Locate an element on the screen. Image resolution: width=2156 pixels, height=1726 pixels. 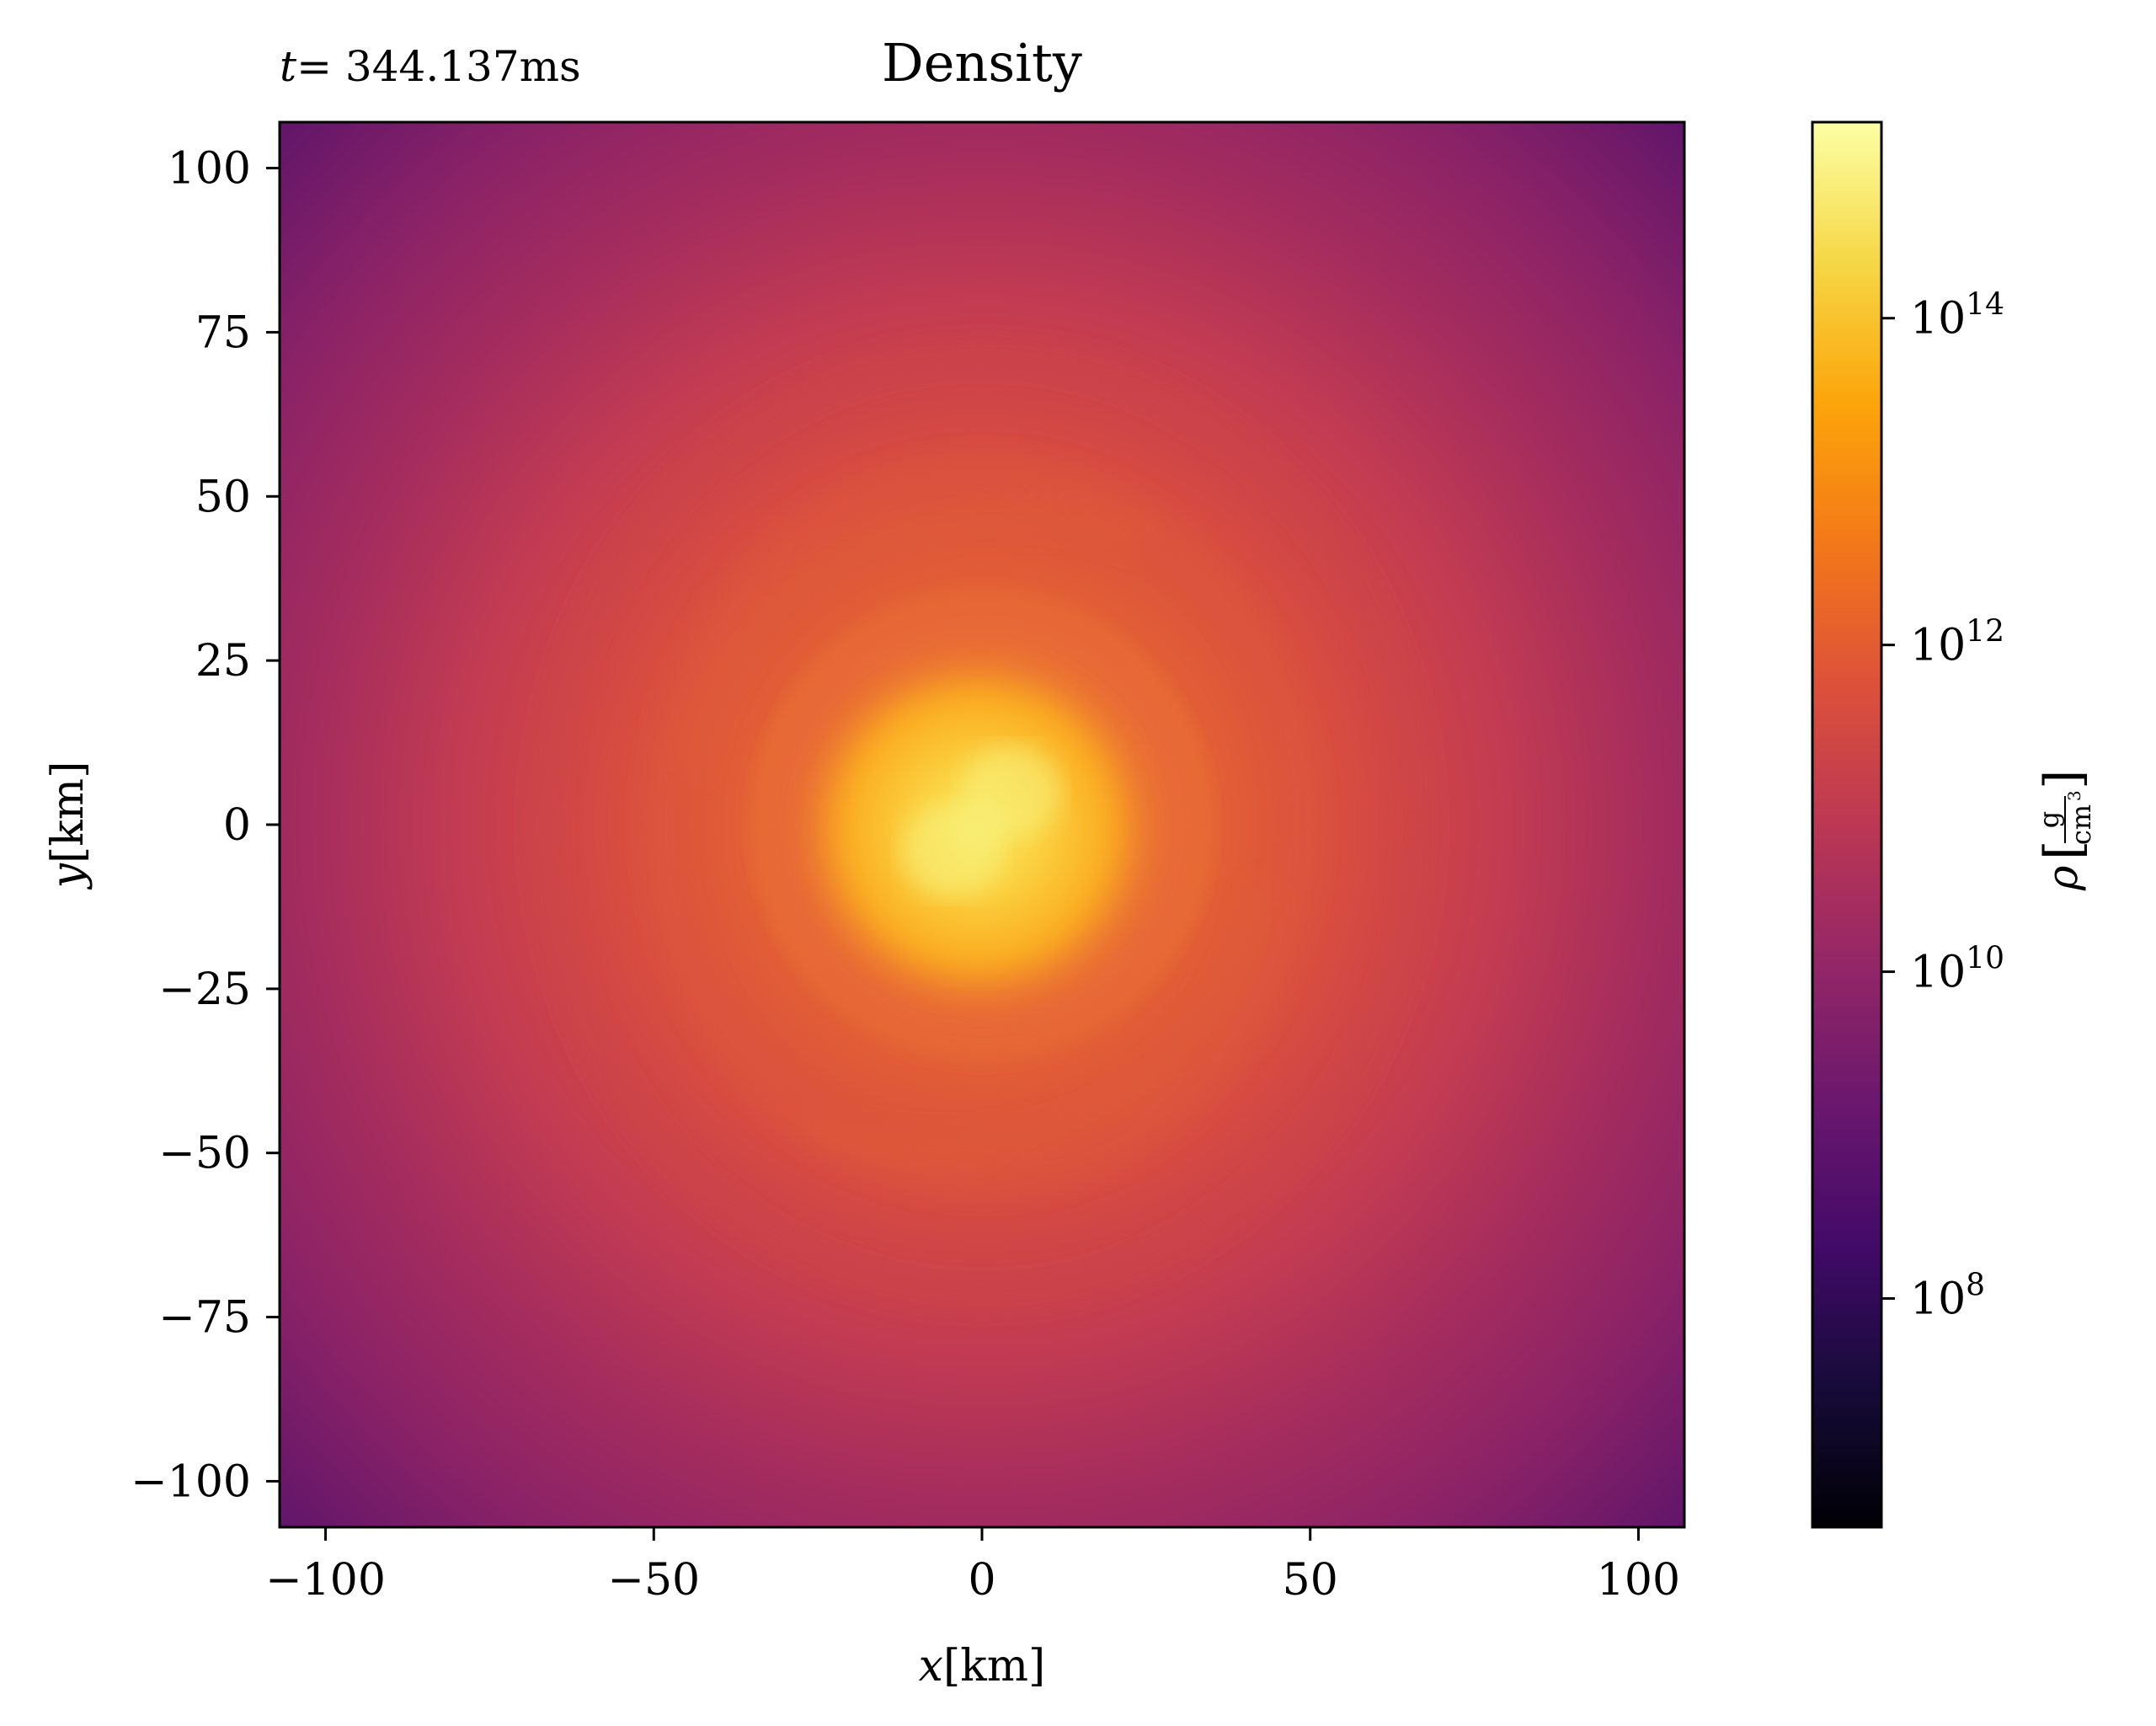
x-tick-label: −100 is located at coordinates (325, 1580).